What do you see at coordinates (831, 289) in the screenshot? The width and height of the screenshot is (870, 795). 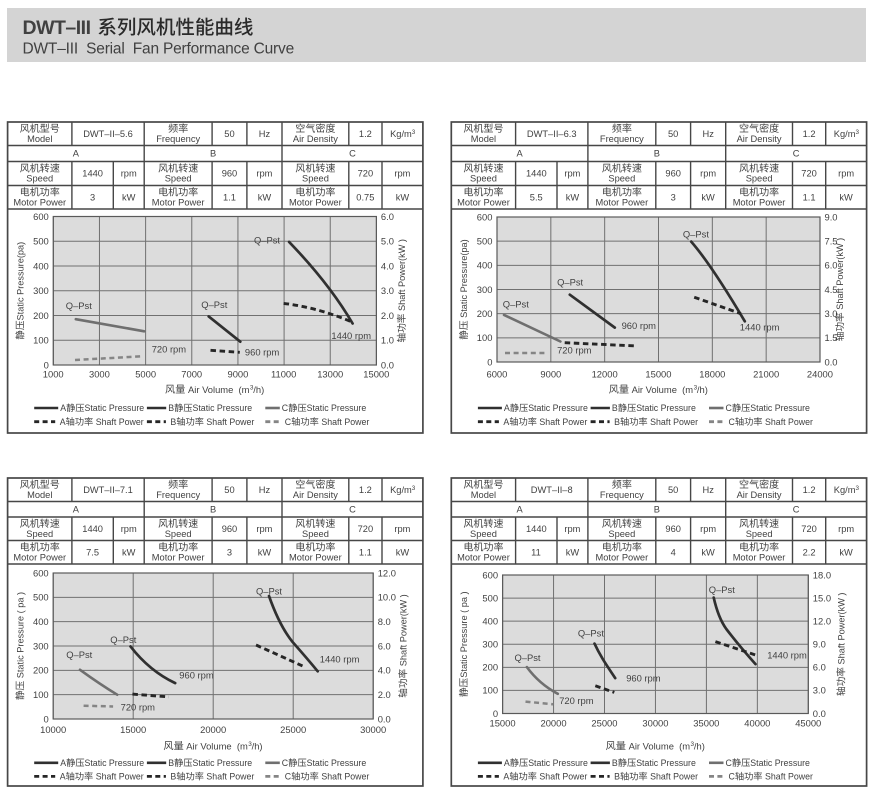 I see `svg-text: 4.5` at bounding box center [831, 289].